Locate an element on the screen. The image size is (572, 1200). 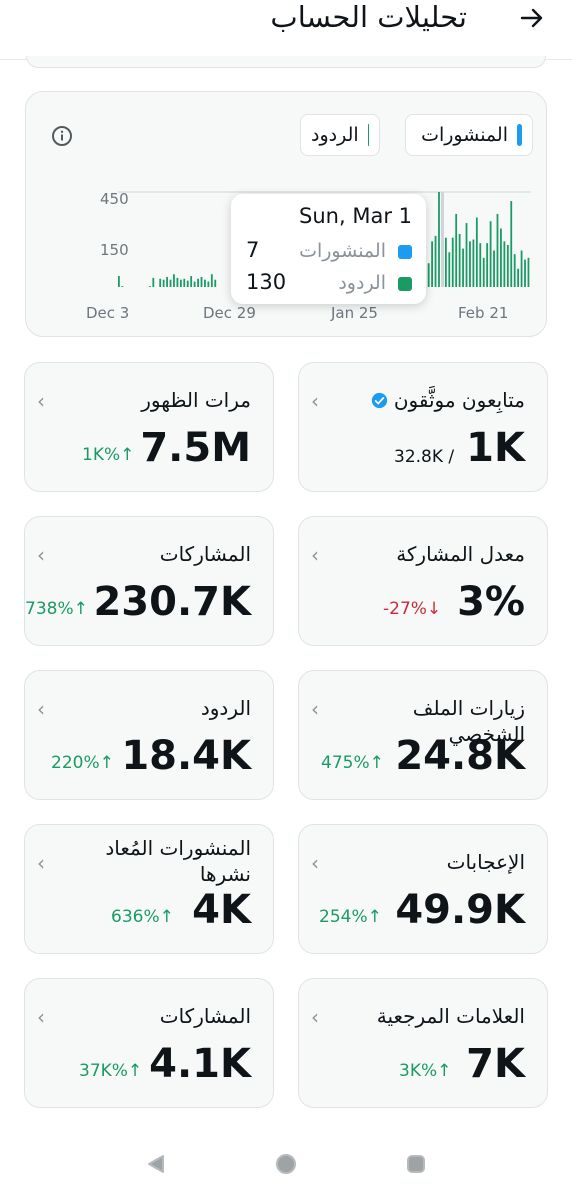
metric-card-verified-followers: ‹ متابِعون موثَّقون 1K 32.8K / is located at coordinates (423, 427).